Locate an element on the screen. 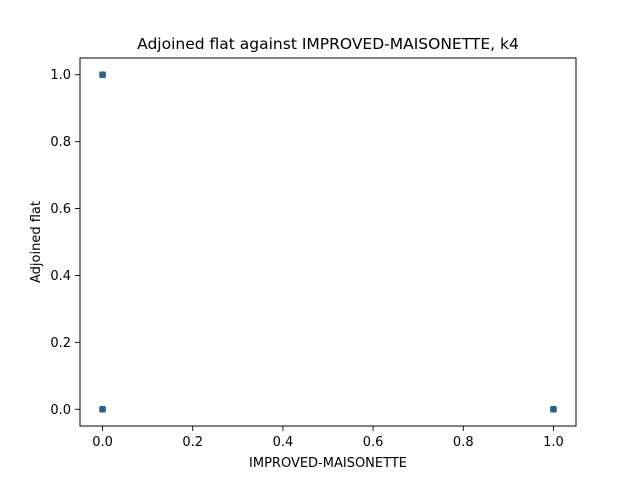 This screenshot has width=640, height=484. y-axis-label: Adjoined flat is located at coordinates (36, 242).